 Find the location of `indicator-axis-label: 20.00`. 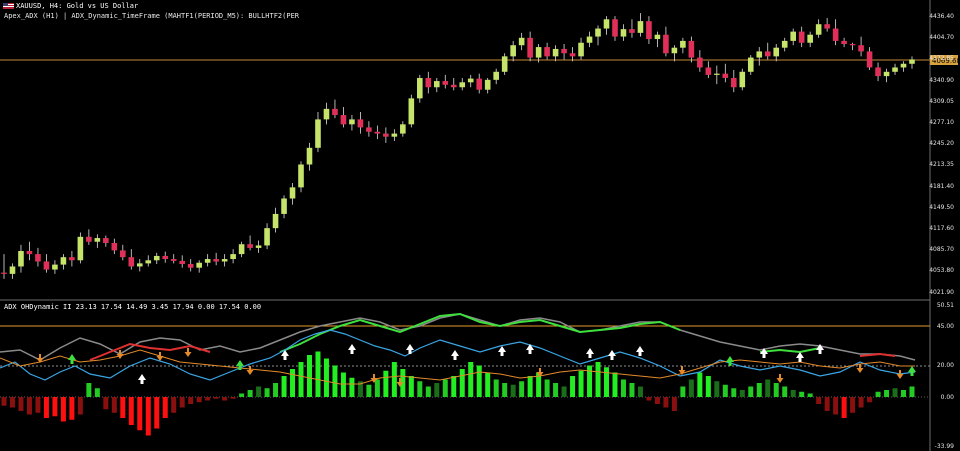

indicator-axis-label: 20.00 is located at coordinates (945, 365).